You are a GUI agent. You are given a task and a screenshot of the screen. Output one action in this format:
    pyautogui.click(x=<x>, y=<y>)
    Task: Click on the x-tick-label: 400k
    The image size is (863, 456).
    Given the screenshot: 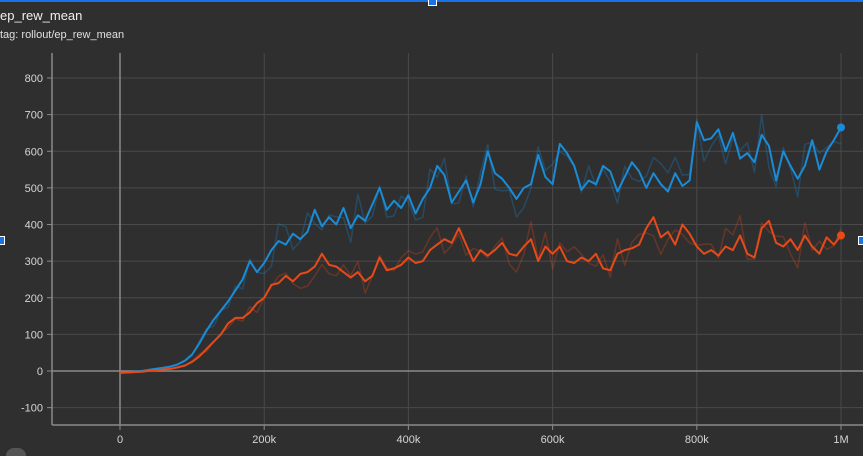 What is the action you would take?
    pyautogui.click(x=408, y=440)
    